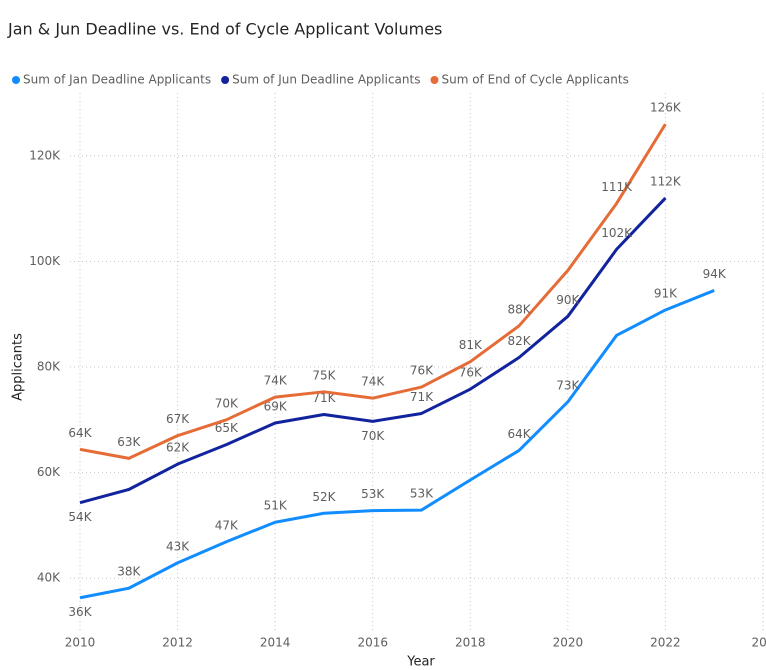 Image resolution: width=766 pixels, height=670 pixels. What do you see at coordinates (49, 578) in the screenshot?
I see `y-tick-label: 40K` at bounding box center [49, 578].